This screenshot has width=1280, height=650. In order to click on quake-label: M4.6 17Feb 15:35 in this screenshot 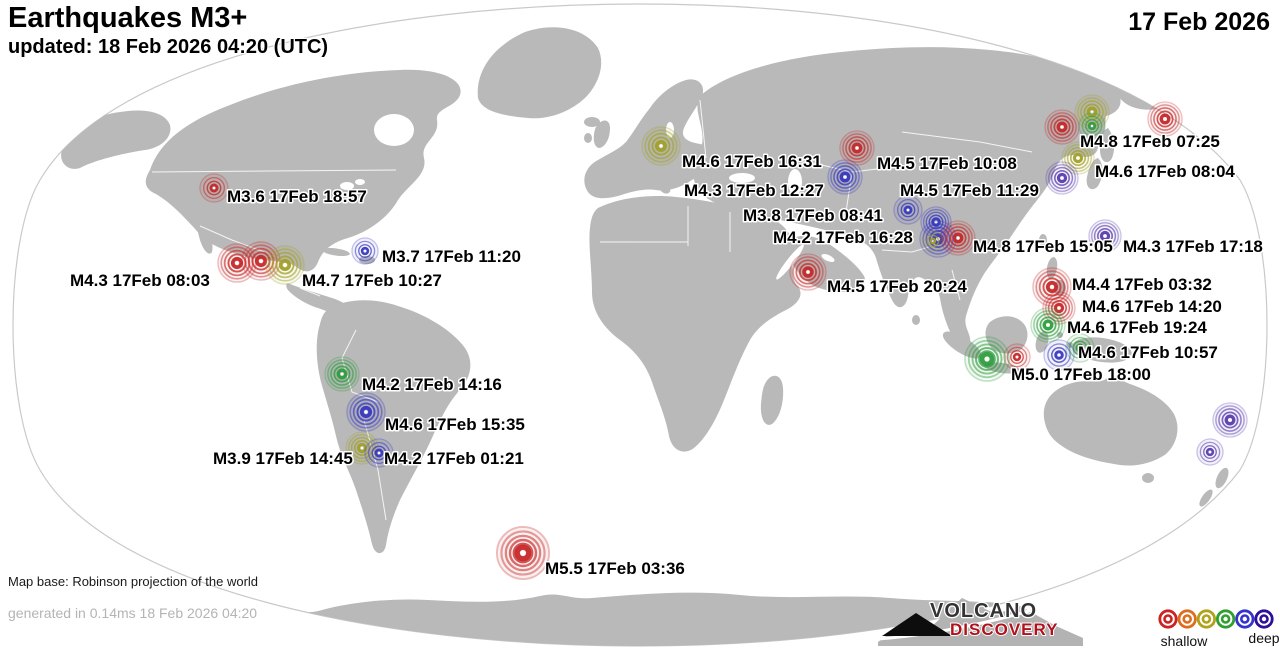, I will do `click(455, 424)`.